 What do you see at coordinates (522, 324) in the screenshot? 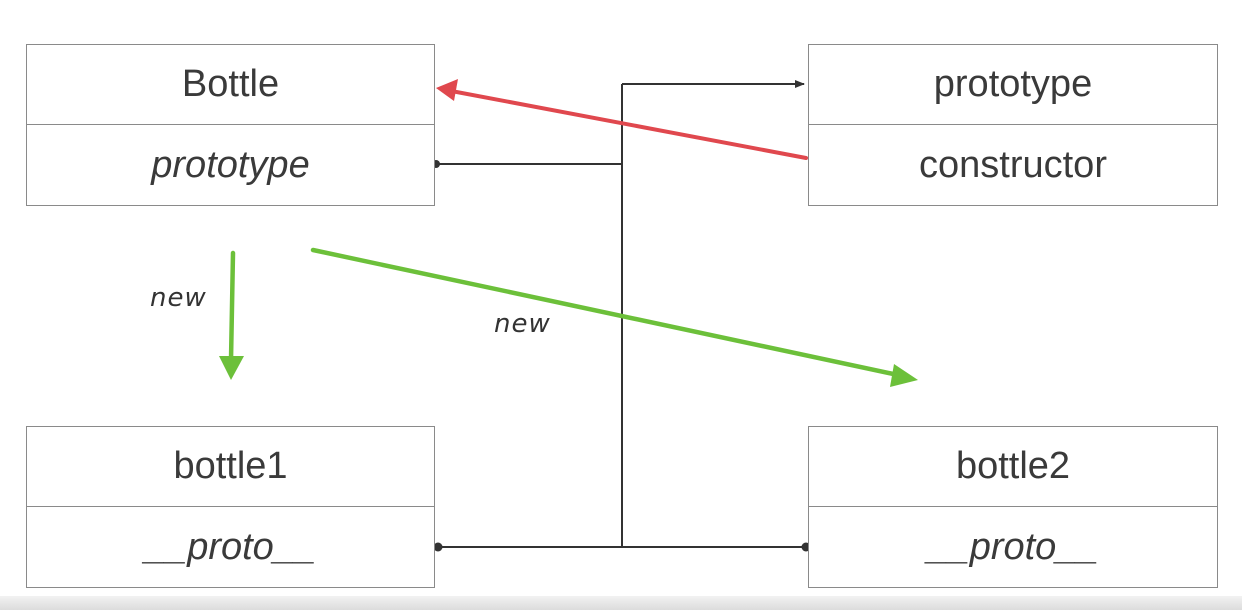
I see `new-label-middle: new` at bounding box center [522, 324].